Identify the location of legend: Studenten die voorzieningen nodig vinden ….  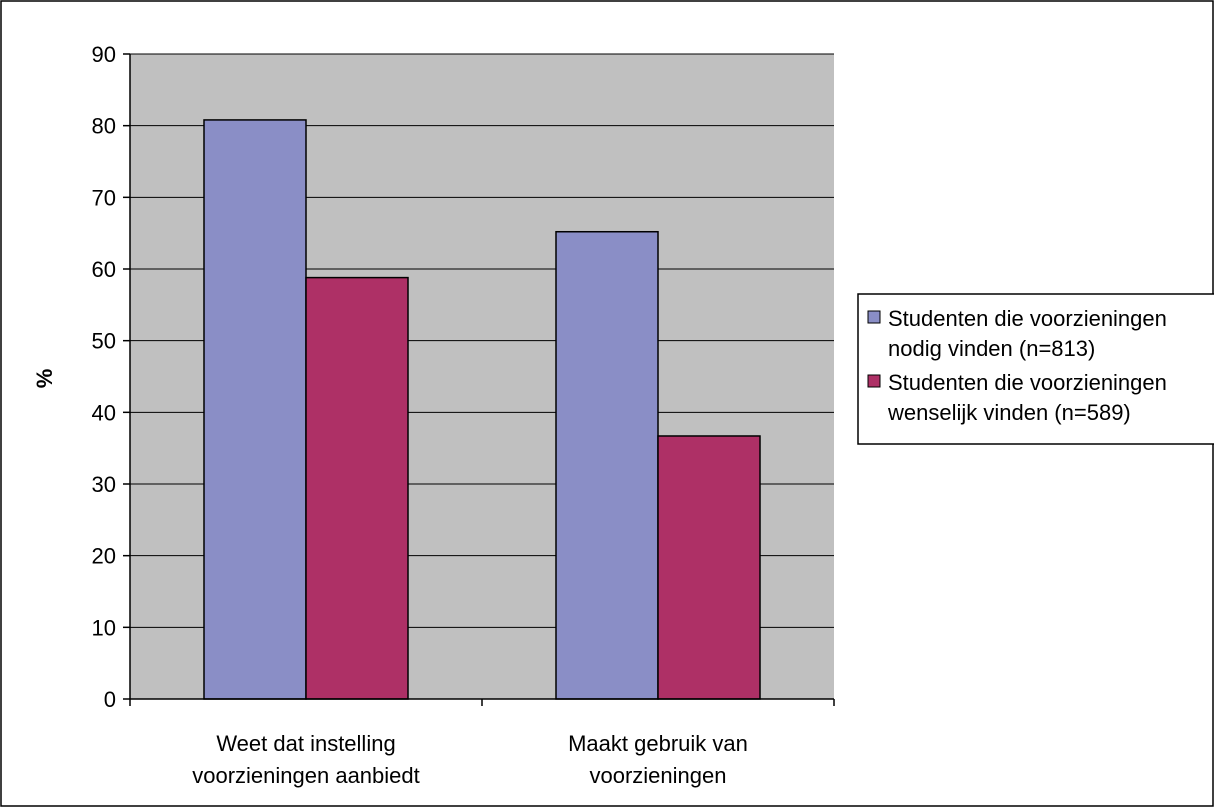
(1035, 369).